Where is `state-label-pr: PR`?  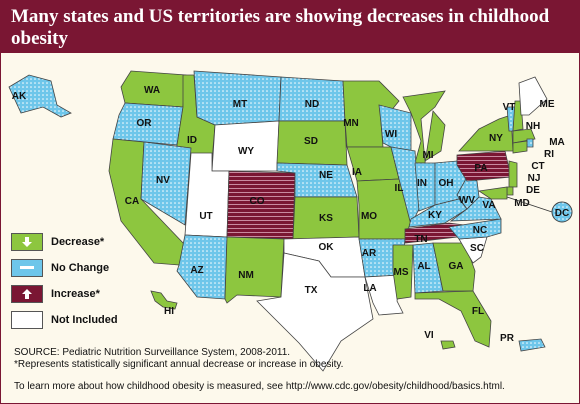 state-label-pr: PR is located at coordinates (507, 338).